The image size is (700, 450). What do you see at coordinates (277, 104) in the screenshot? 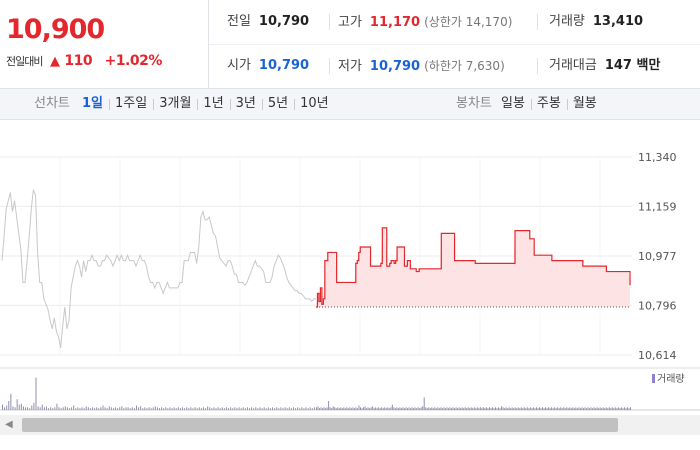
I see `tab-period-5: 5년` at bounding box center [277, 104].